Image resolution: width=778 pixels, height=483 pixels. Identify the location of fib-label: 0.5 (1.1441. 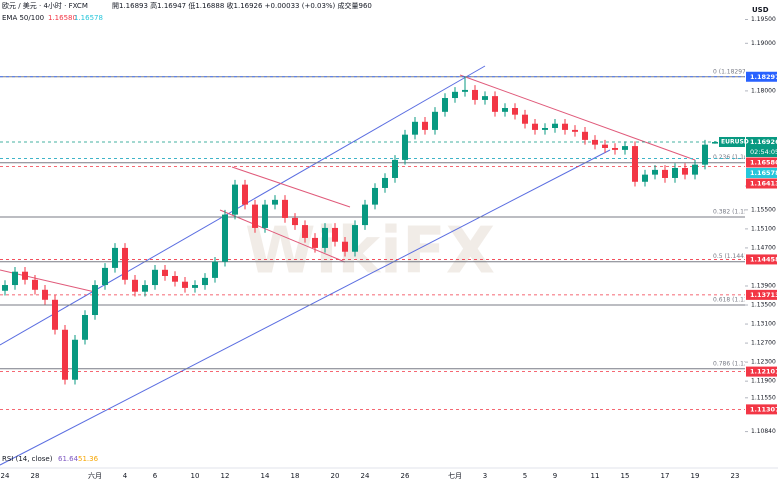
(730, 256).